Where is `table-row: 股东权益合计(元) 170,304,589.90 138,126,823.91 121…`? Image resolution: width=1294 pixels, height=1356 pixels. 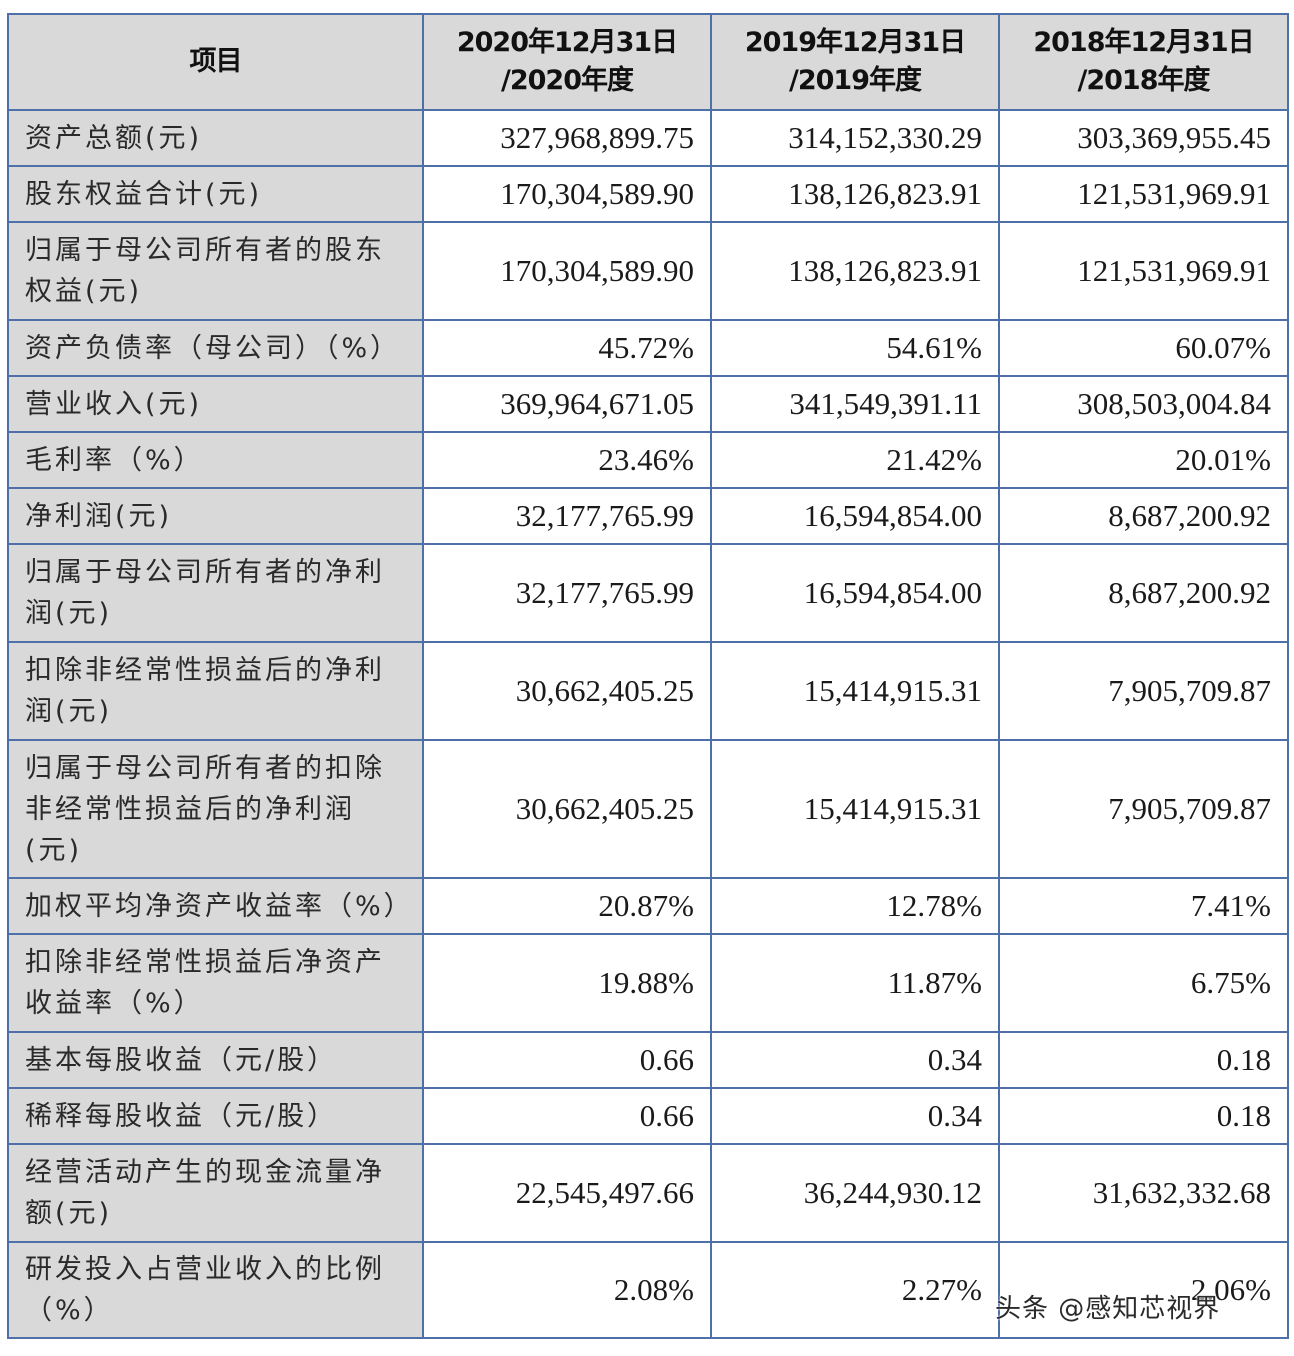 table-row: 股东权益合计(元) 170,304,589.90 138,126,823.91 121… is located at coordinates (648, 194).